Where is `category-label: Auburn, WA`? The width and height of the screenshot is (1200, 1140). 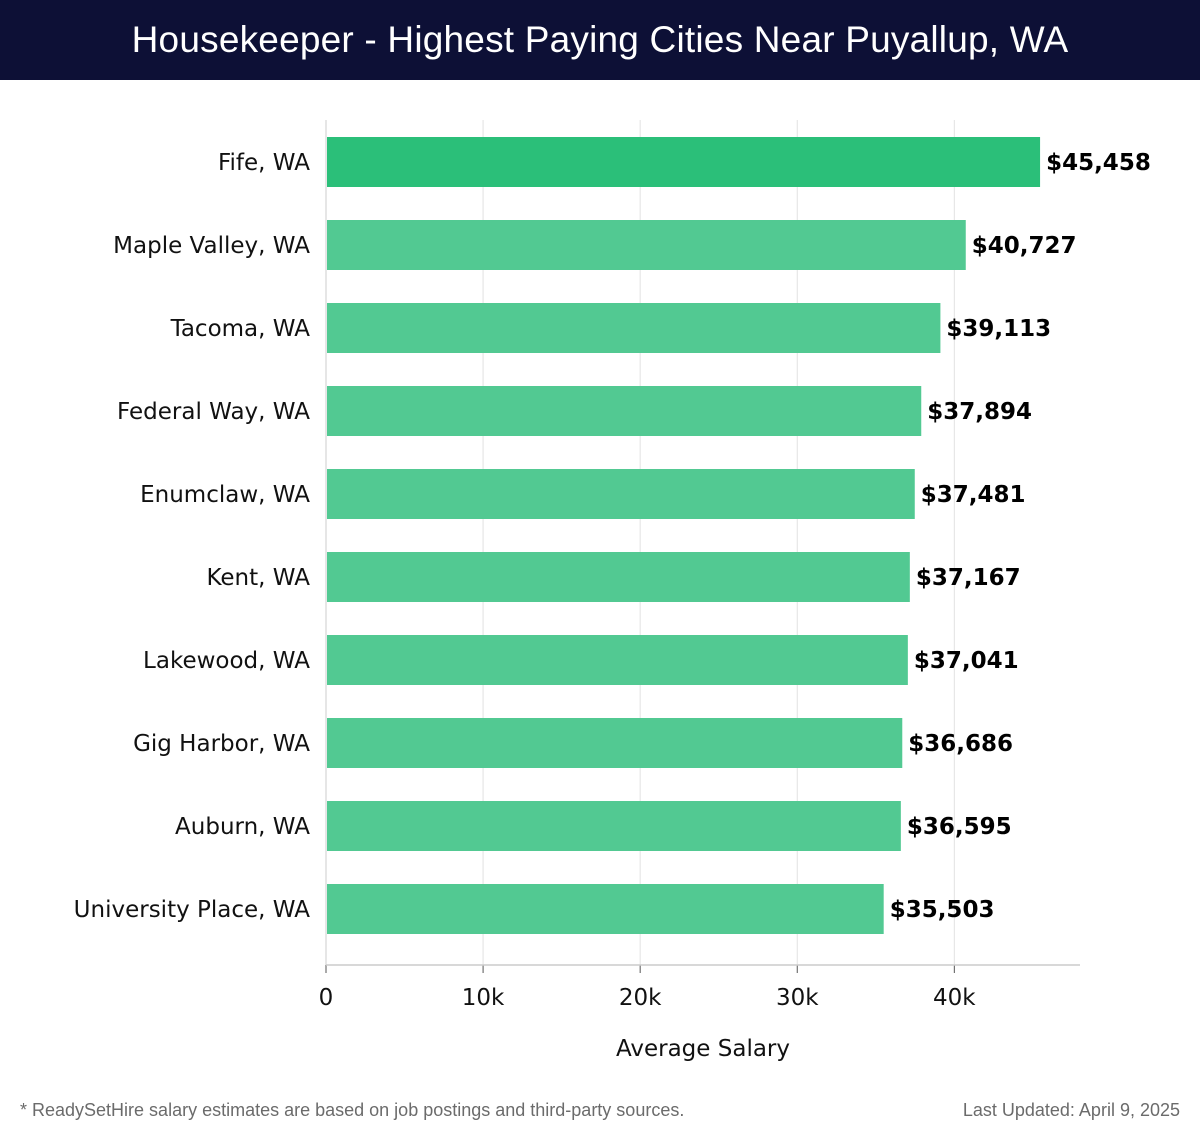 category-label: Auburn, WA is located at coordinates (242, 827).